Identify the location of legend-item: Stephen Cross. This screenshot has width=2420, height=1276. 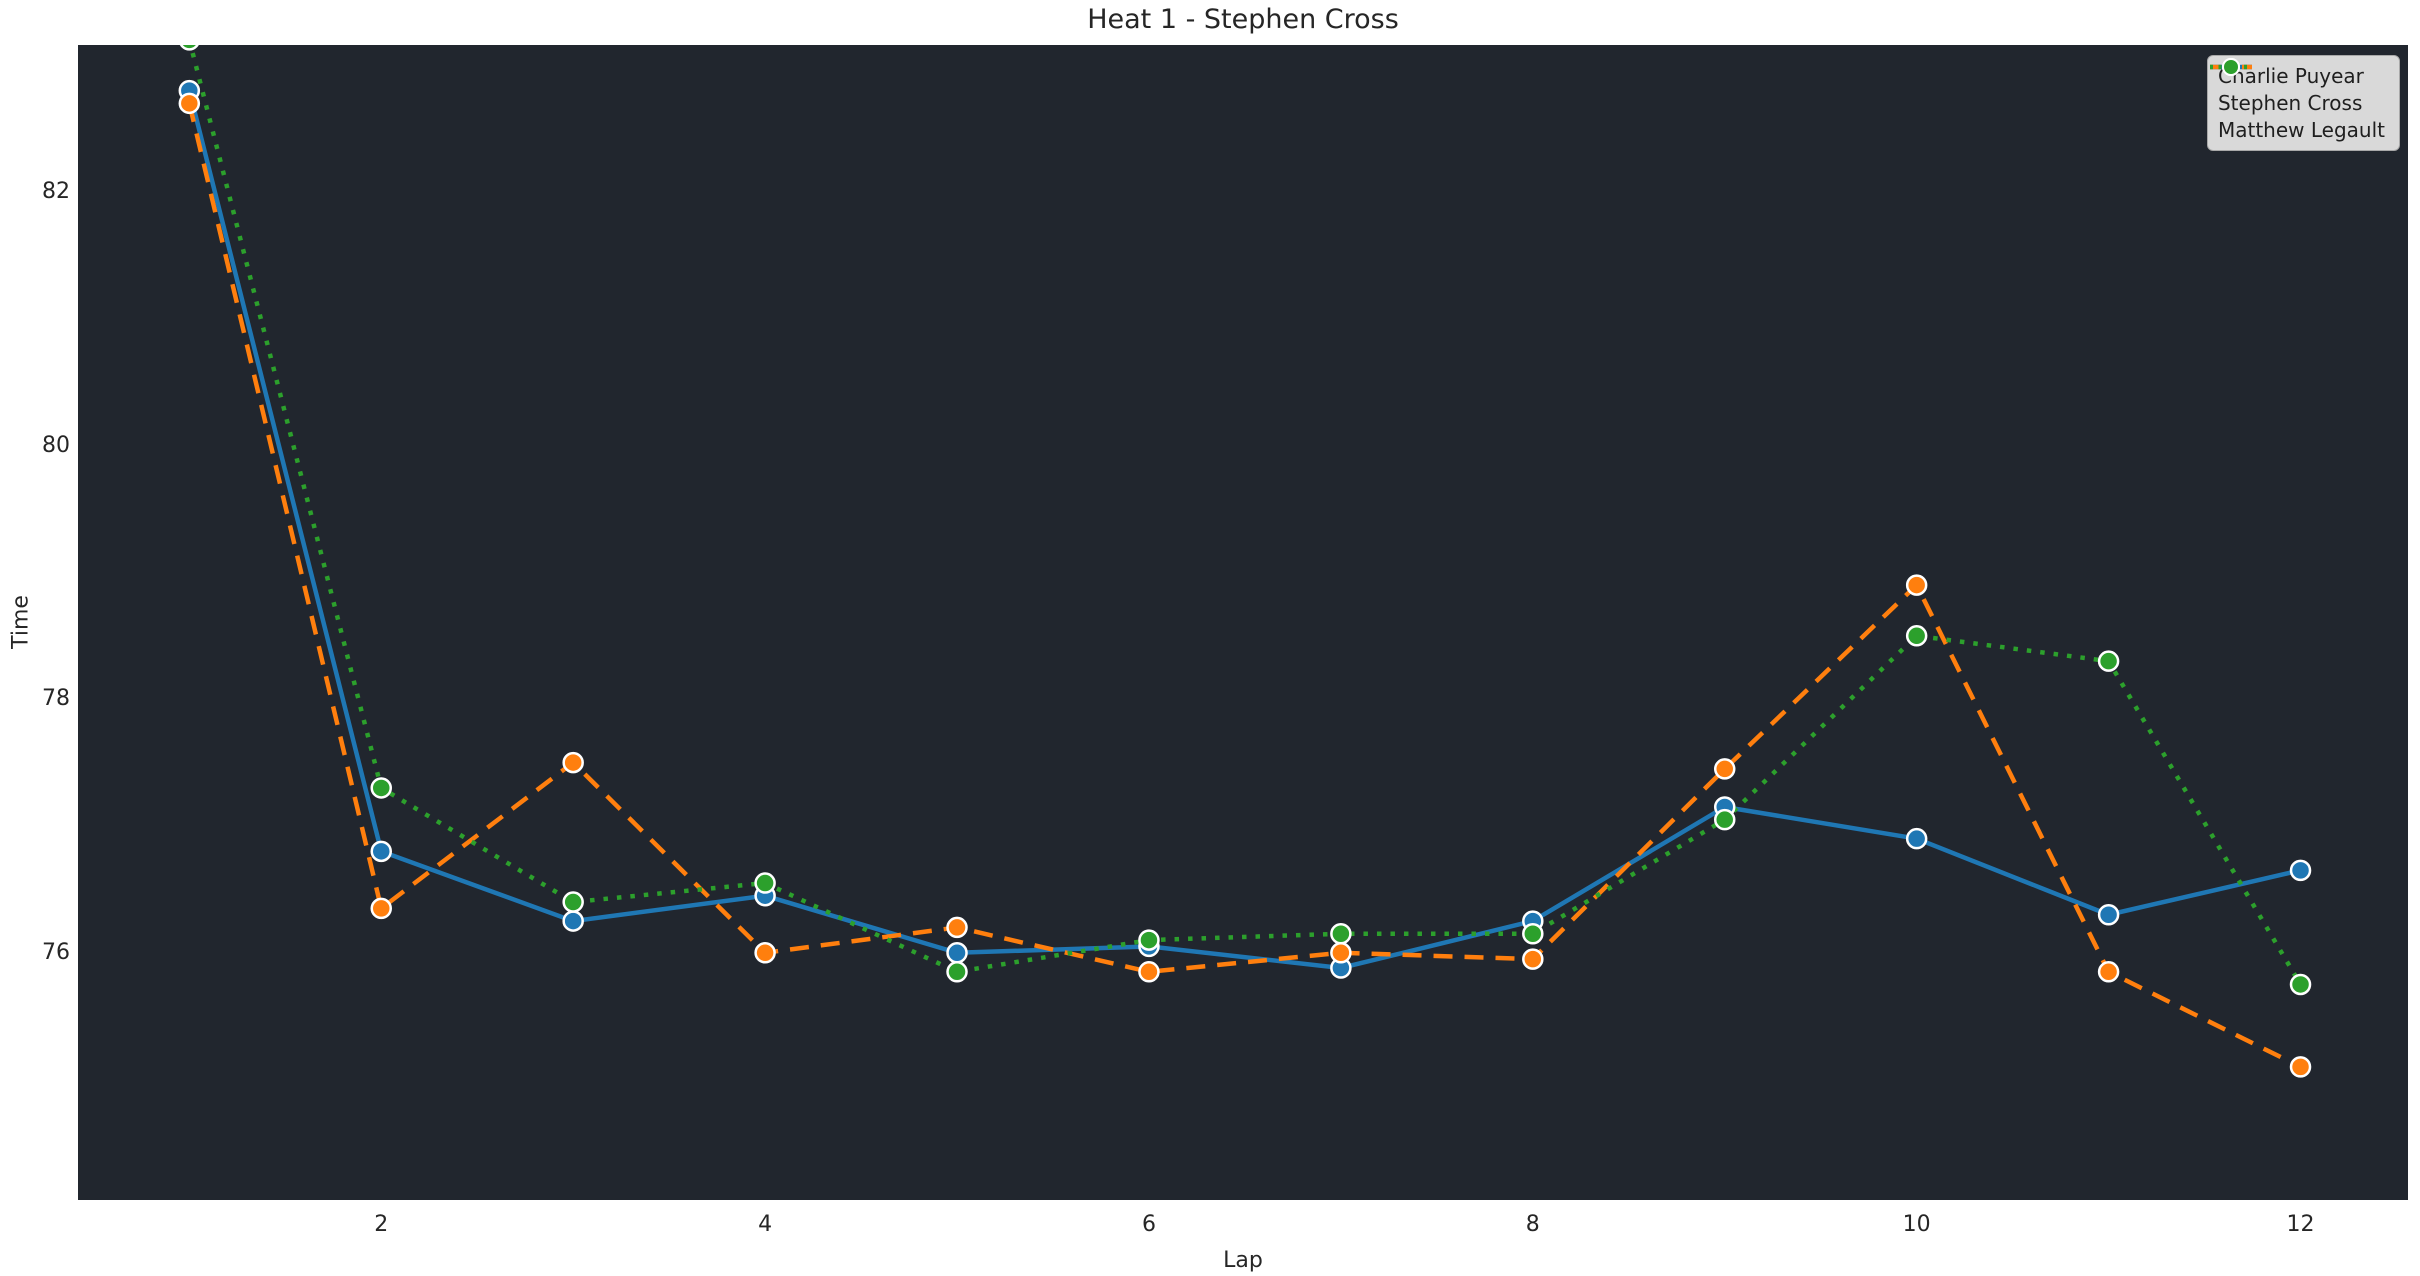
(2297, 86).